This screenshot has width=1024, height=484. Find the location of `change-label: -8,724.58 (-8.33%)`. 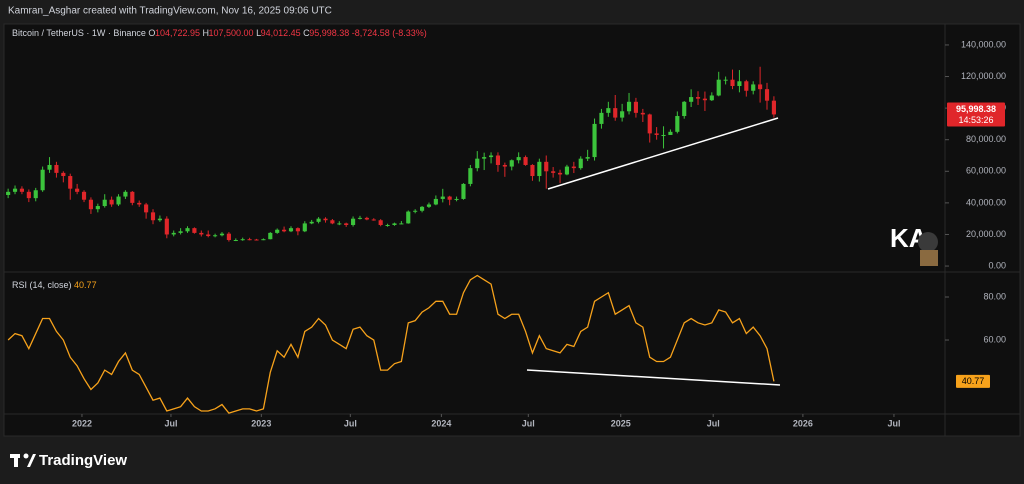

change-label: -8,724.58 (-8.33%) is located at coordinates (389, 33).